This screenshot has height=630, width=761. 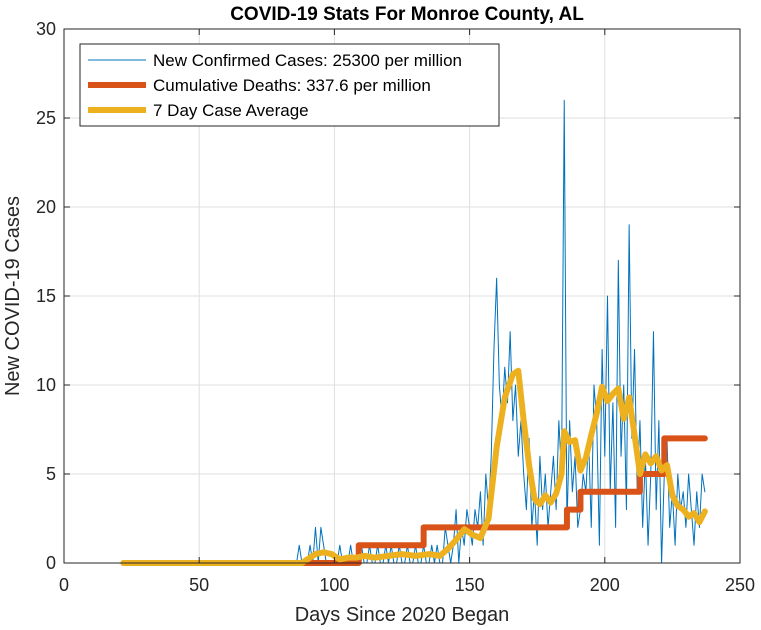 I want to click on legend-box, so click(x=289, y=85).